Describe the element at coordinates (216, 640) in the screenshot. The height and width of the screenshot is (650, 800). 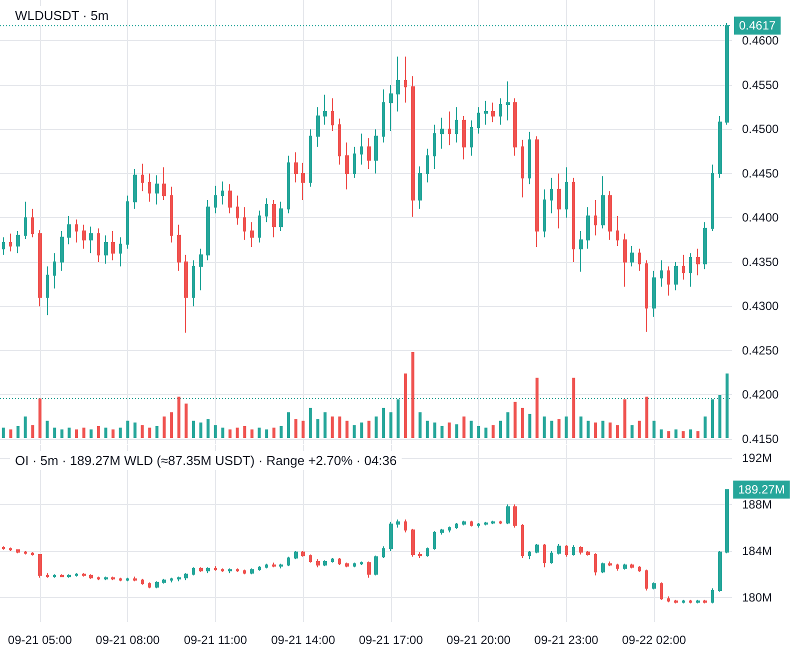
I see `x-tick-label: 09-21 11:00` at that location.